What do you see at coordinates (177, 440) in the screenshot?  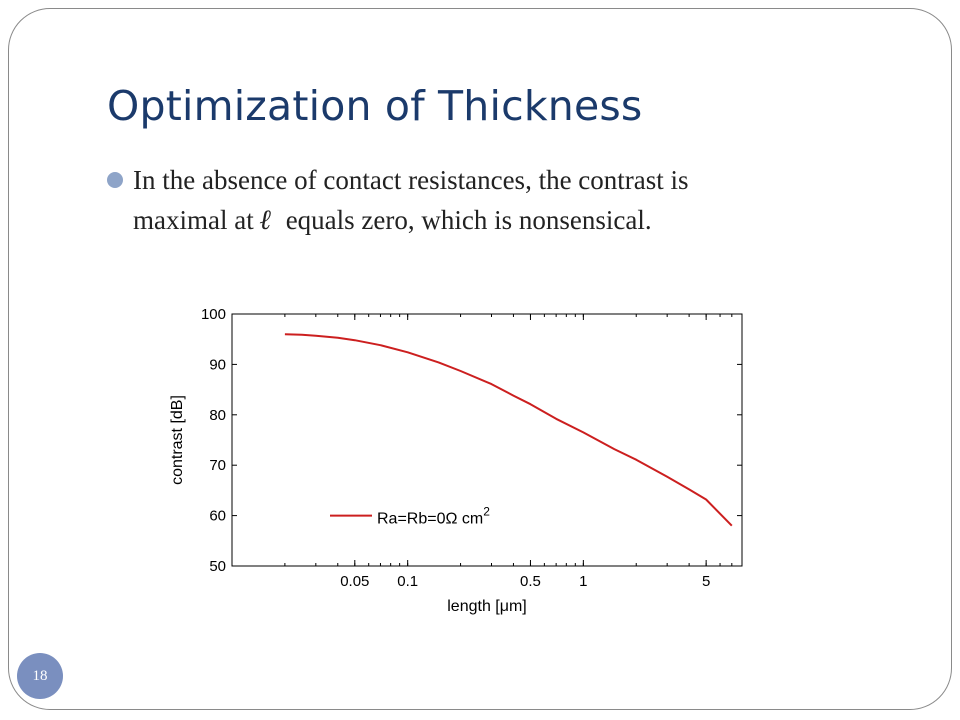 I see `y-axis-label: contrast [dB]` at bounding box center [177, 440].